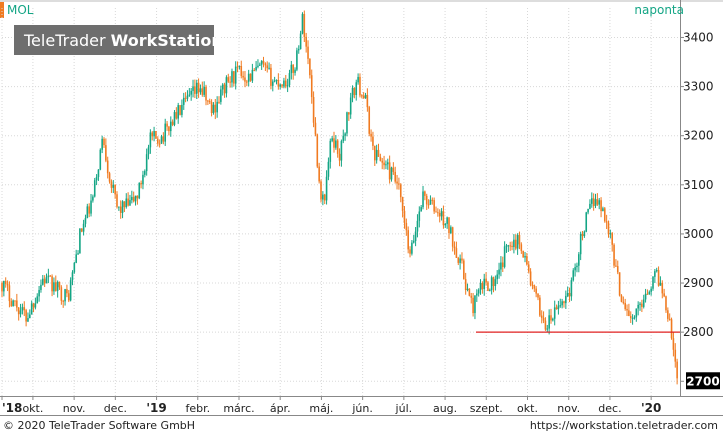 This screenshot has height=434, width=723. What do you see at coordinates (486, 408) in the screenshot?
I see `x-tick-label: szept.` at bounding box center [486, 408].